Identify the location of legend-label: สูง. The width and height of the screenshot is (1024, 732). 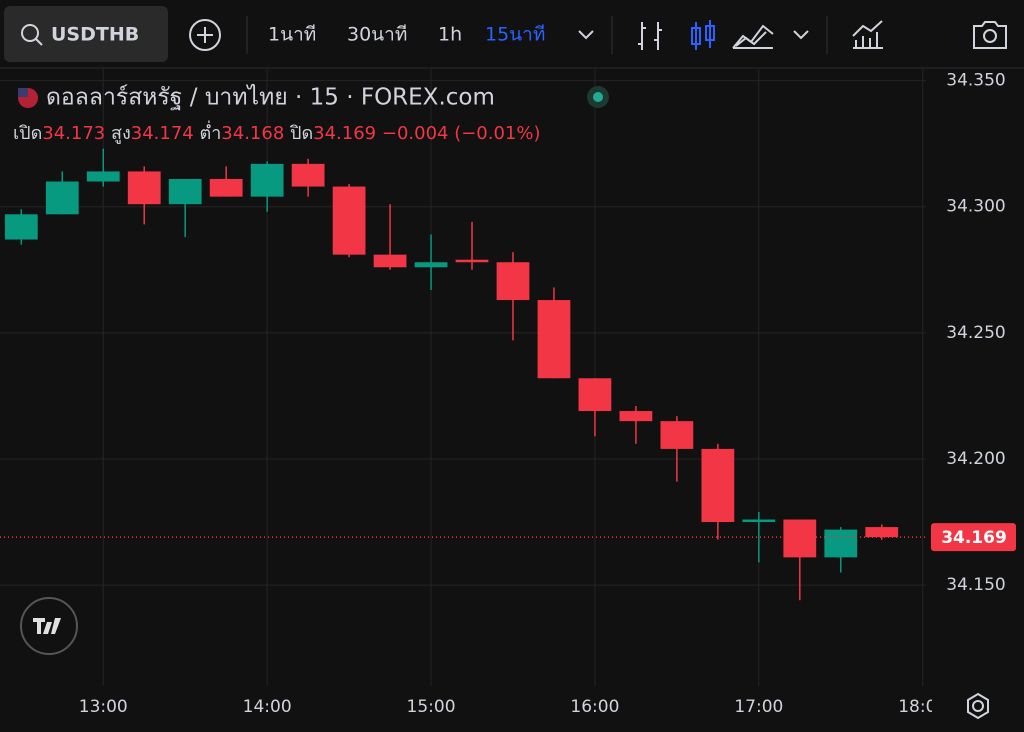
(121, 133).